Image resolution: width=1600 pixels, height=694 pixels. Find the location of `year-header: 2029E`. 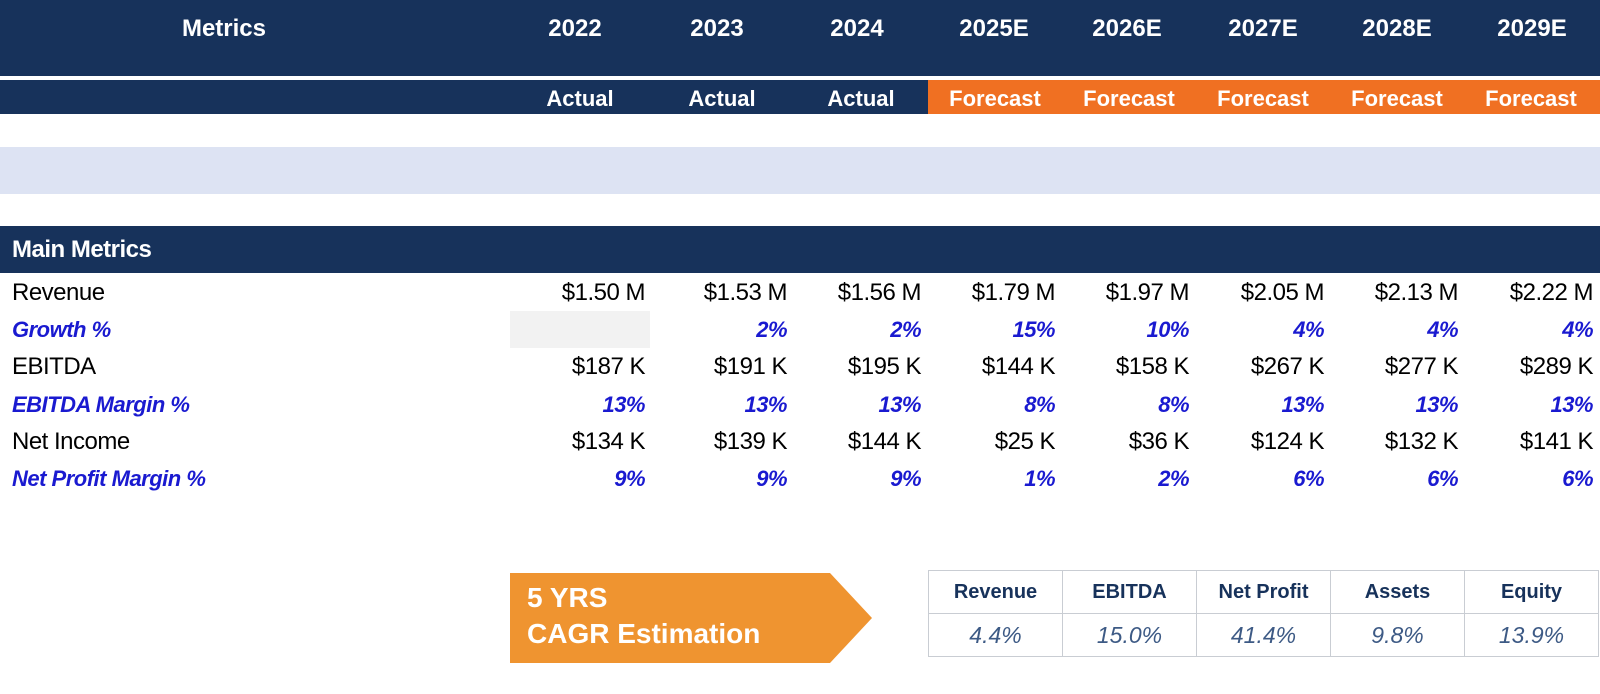

year-header: 2029E is located at coordinates (1532, 28).